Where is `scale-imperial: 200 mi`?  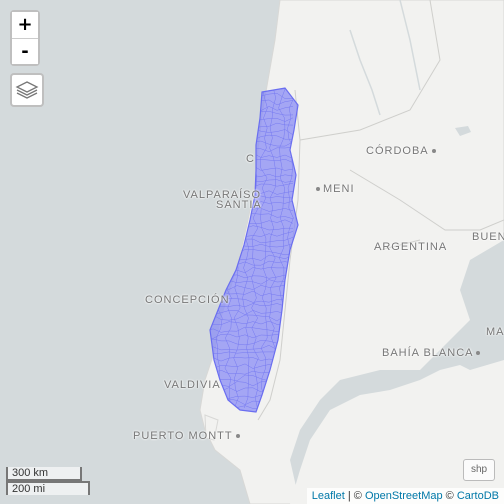
scale-imperial: 200 mi is located at coordinates (48, 488).